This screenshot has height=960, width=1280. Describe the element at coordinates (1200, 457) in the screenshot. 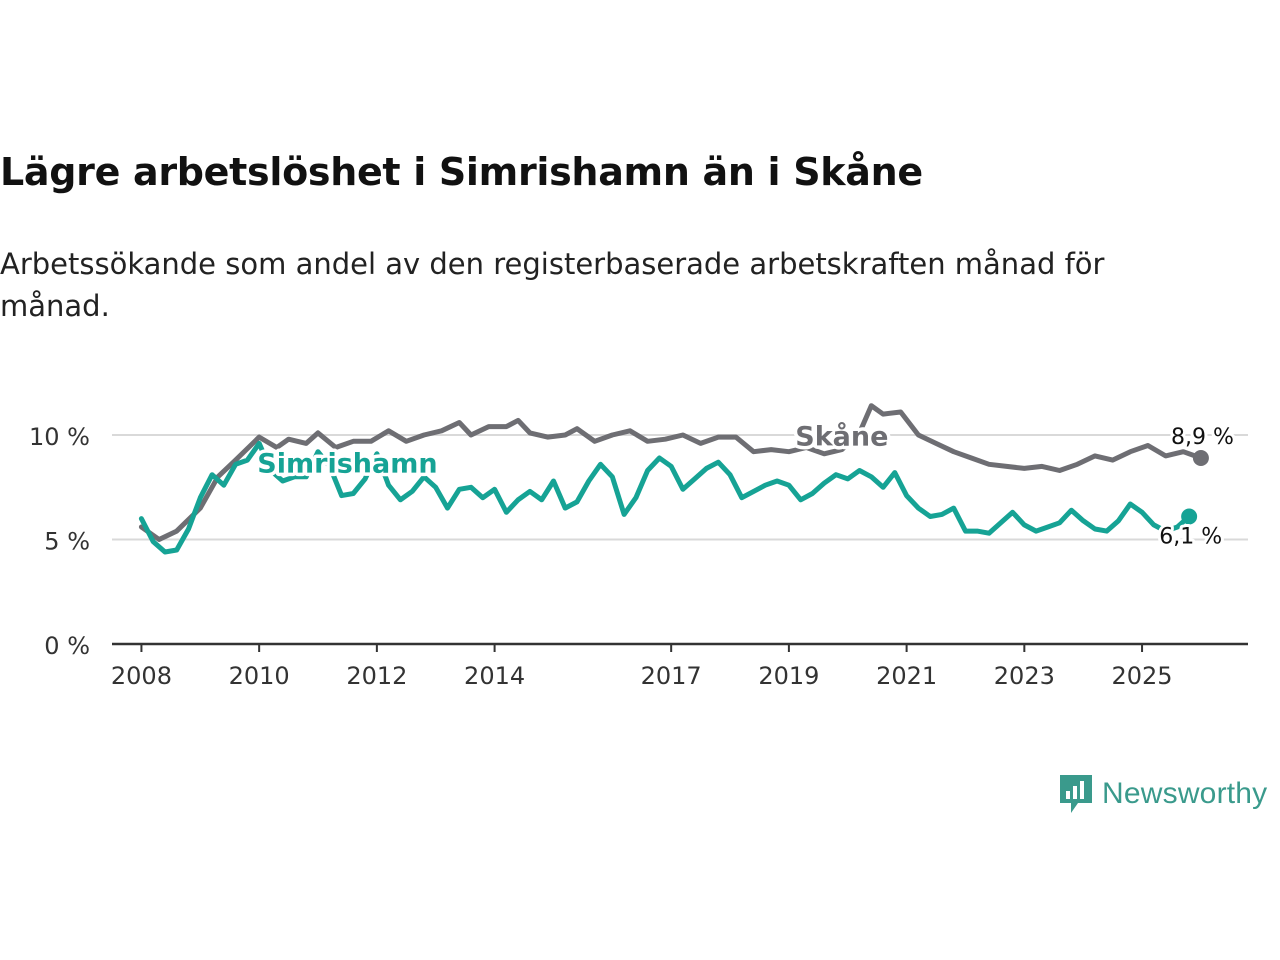

I see `end-point-sk-ne` at that location.